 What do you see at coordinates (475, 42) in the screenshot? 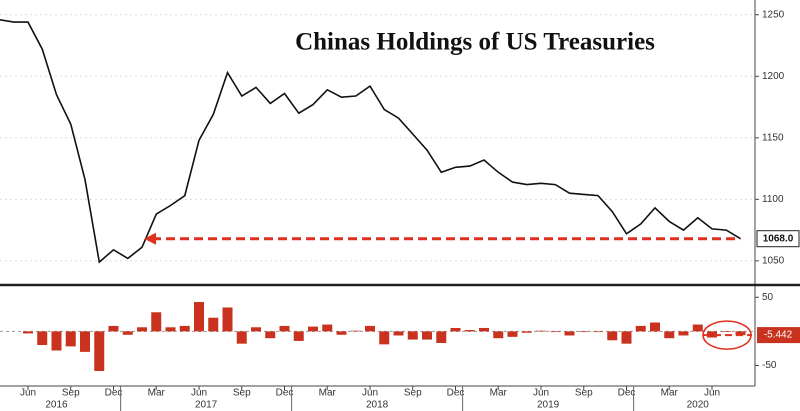
I see `chart-title: Chinas Holdings of US Treasuries` at bounding box center [475, 42].